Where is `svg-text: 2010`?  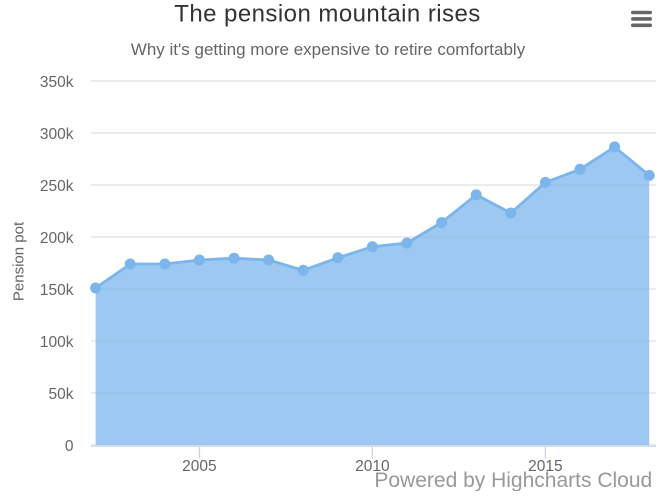
svg-text: 2010 is located at coordinates (372, 466).